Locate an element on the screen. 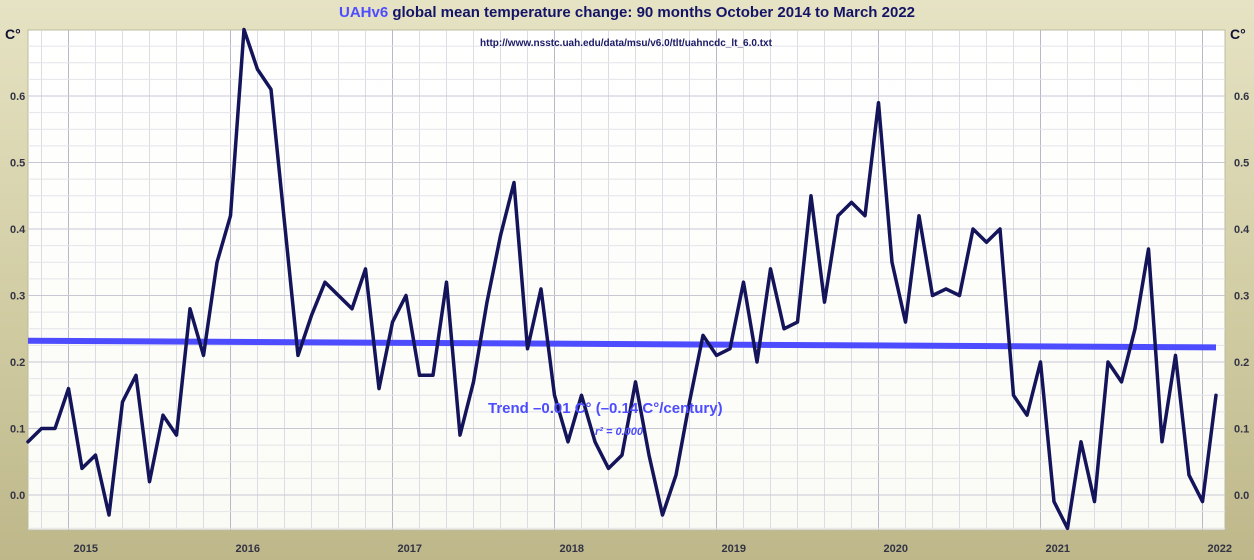  x-tick-label: 2018 is located at coordinates (572, 549).